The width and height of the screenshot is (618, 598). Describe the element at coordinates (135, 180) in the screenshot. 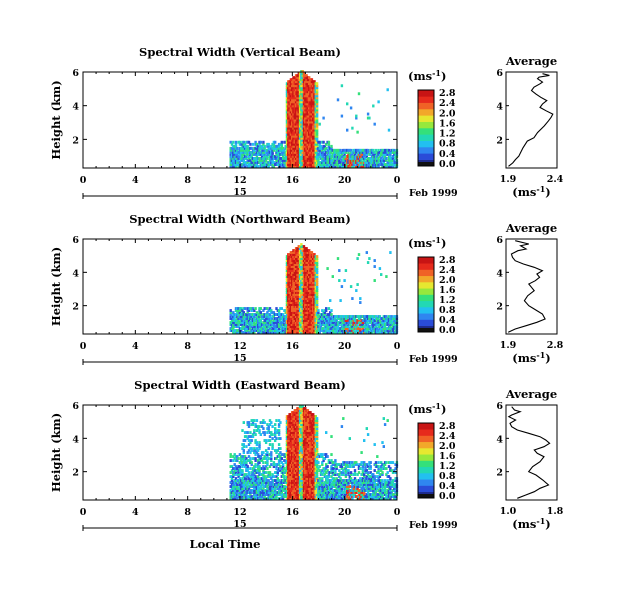

I see `x-tick-label: 4` at that location.